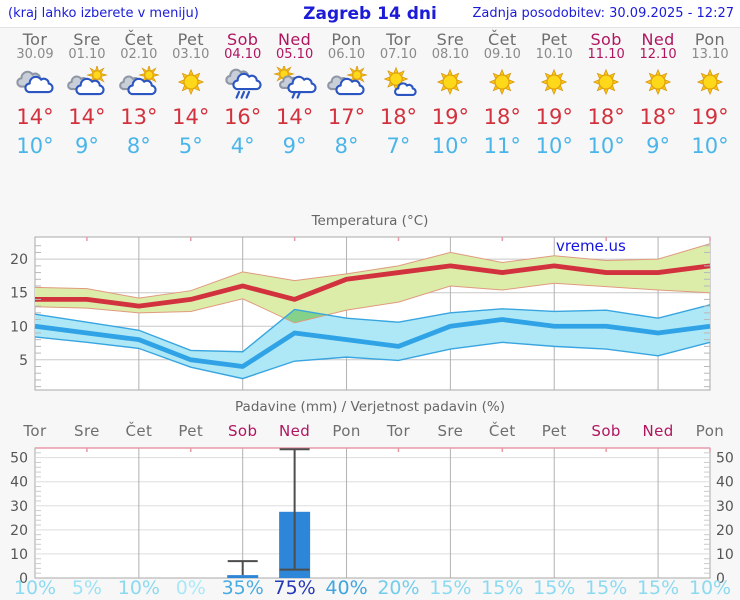  What do you see at coordinates (346, 117) in the screenshot?
I see `high-temp: 17°` at bounding box center [346, 117].